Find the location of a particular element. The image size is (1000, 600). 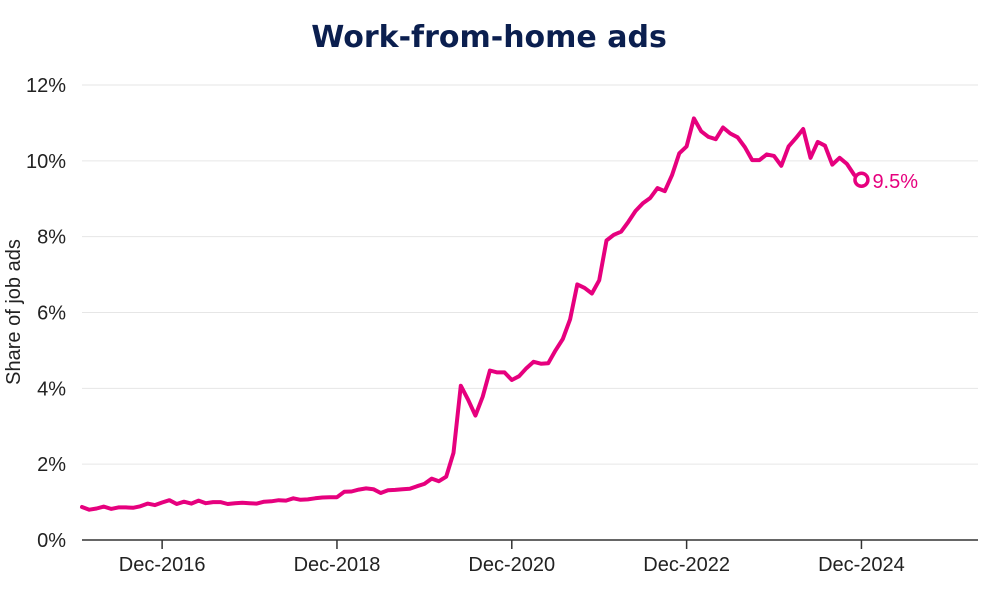

y-tick-label: 0% is located at coordinates (51, 541).